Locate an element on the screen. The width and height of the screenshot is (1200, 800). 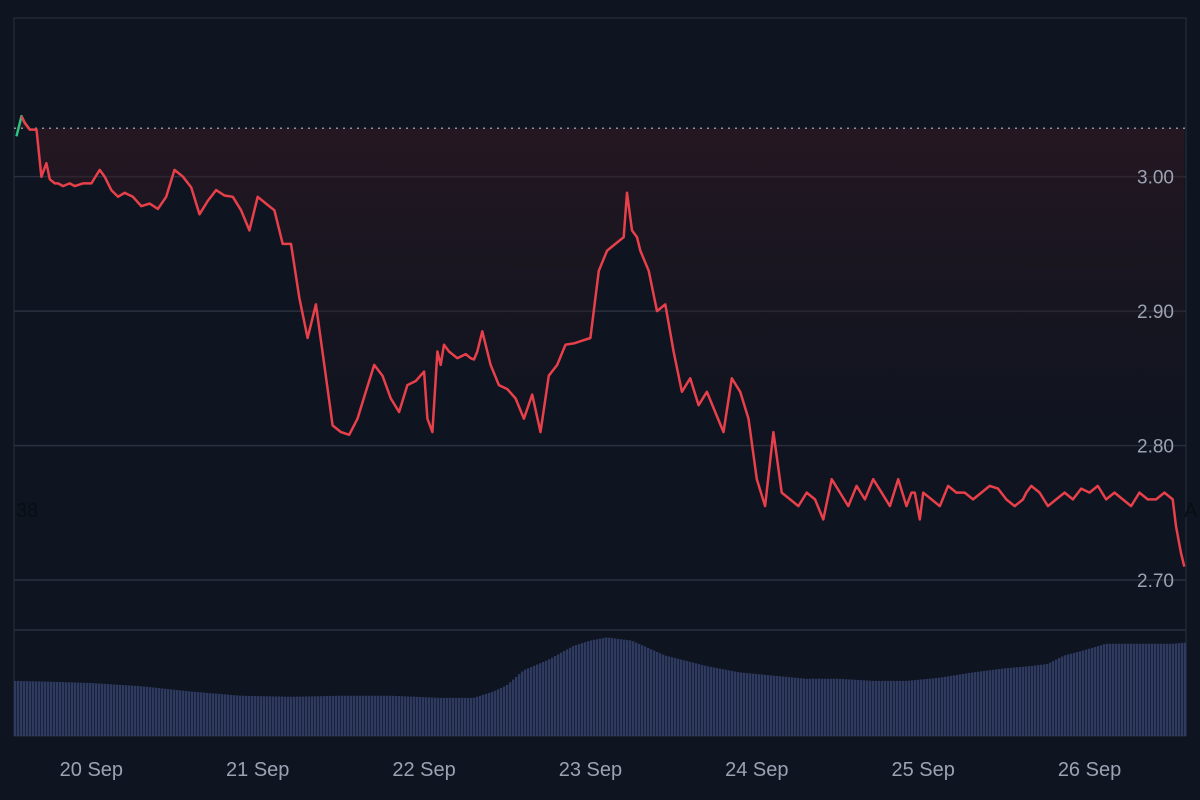
y-tick-label: 2.90 is located at coordinates (1155, 312).